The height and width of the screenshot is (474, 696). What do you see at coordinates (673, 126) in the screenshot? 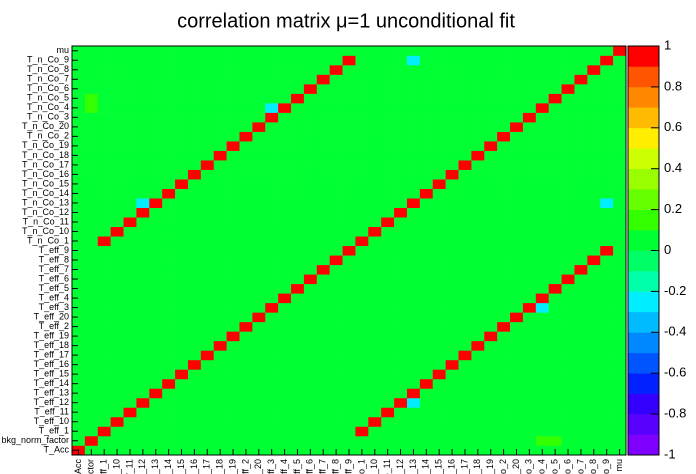
I see `colorbar-tick-label: 0.6` at bounding box center [673, 126].